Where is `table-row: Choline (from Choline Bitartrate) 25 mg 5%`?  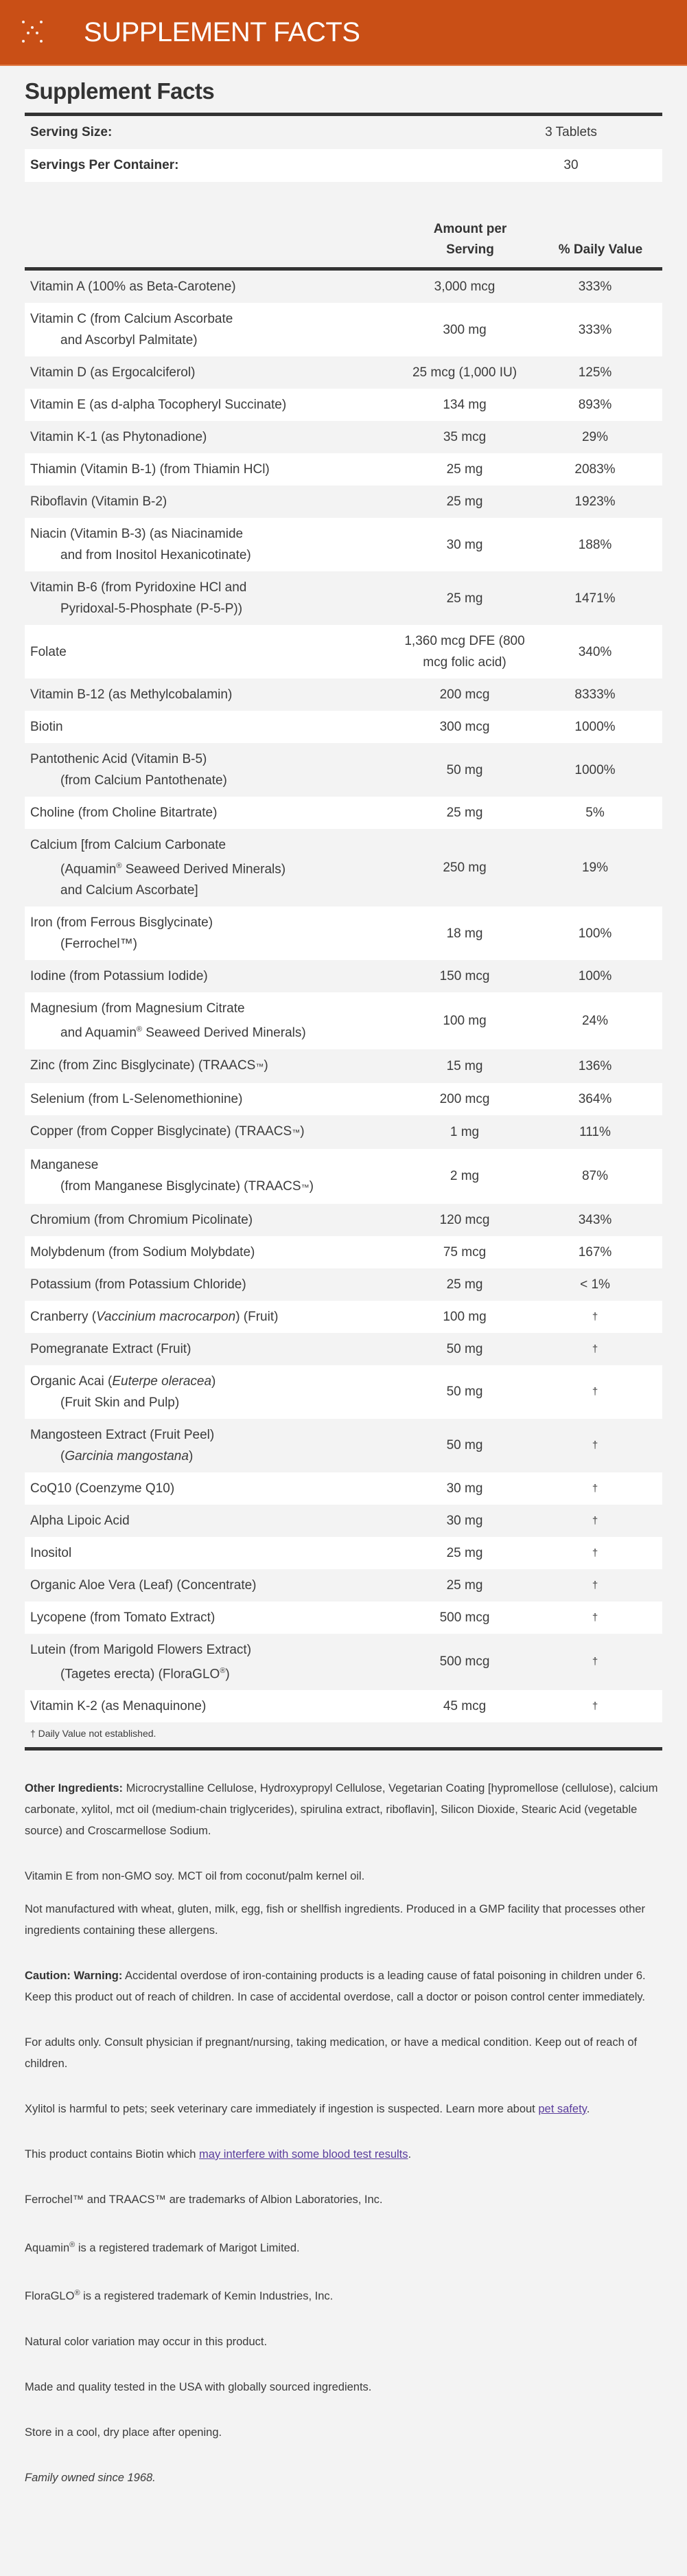
table-row: Choline (from Choline Bitartrate) 25 mg 5% is located at coordinates (343, 813).